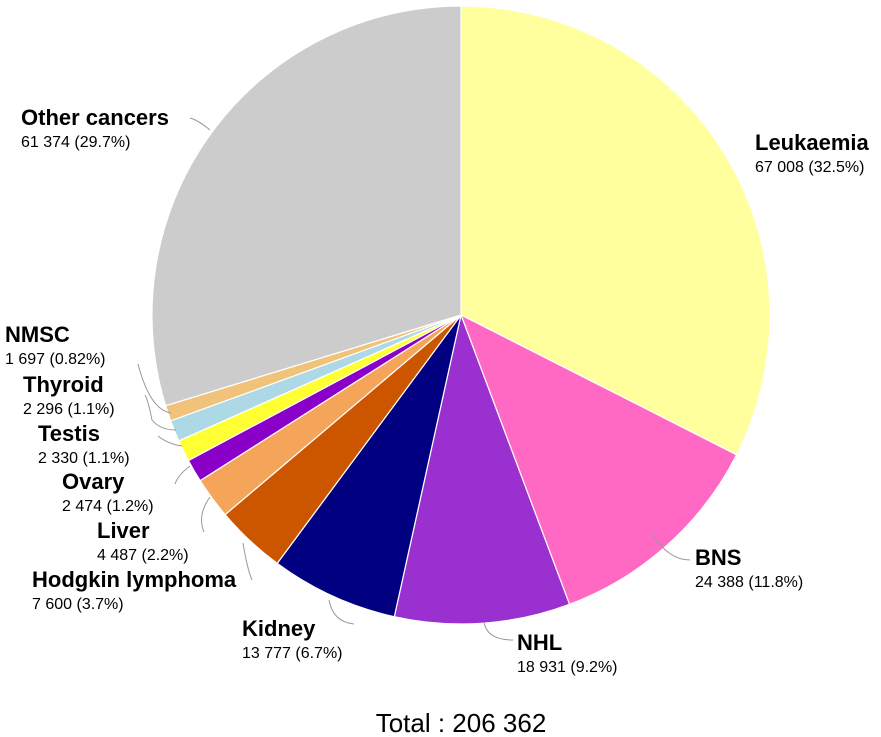  I want to click on slice-label-name: Testis, so click(69, 433).